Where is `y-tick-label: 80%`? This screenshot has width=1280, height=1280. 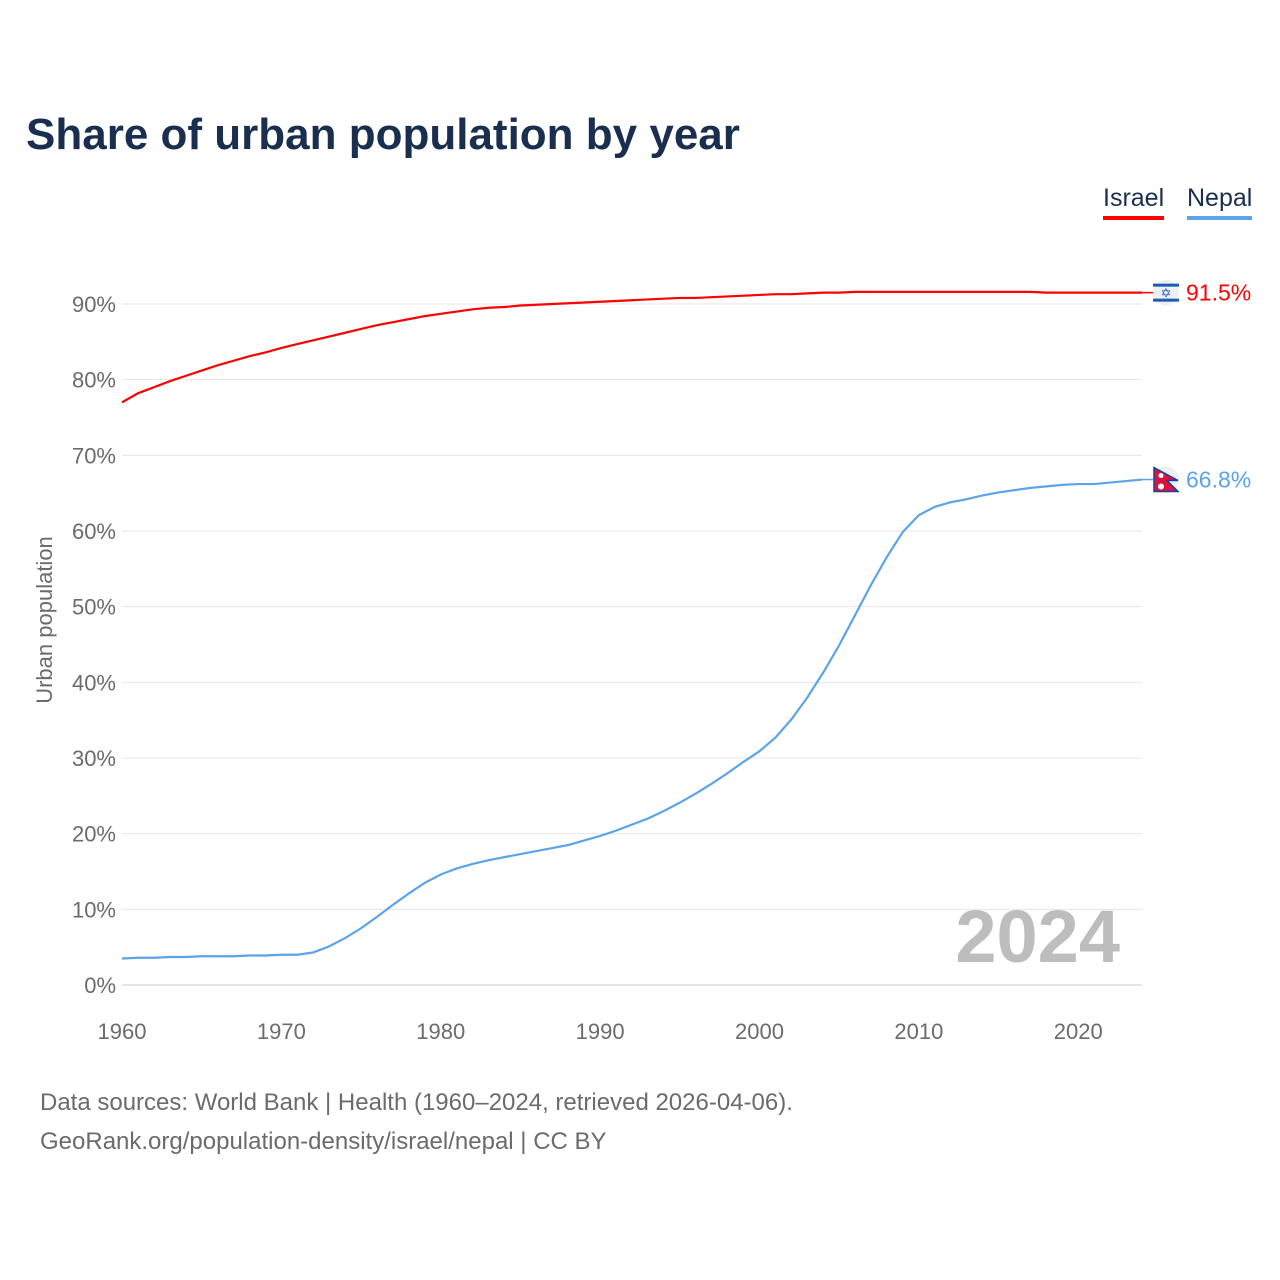 y-tick-label: 80% is located at coordinates (94, 380).